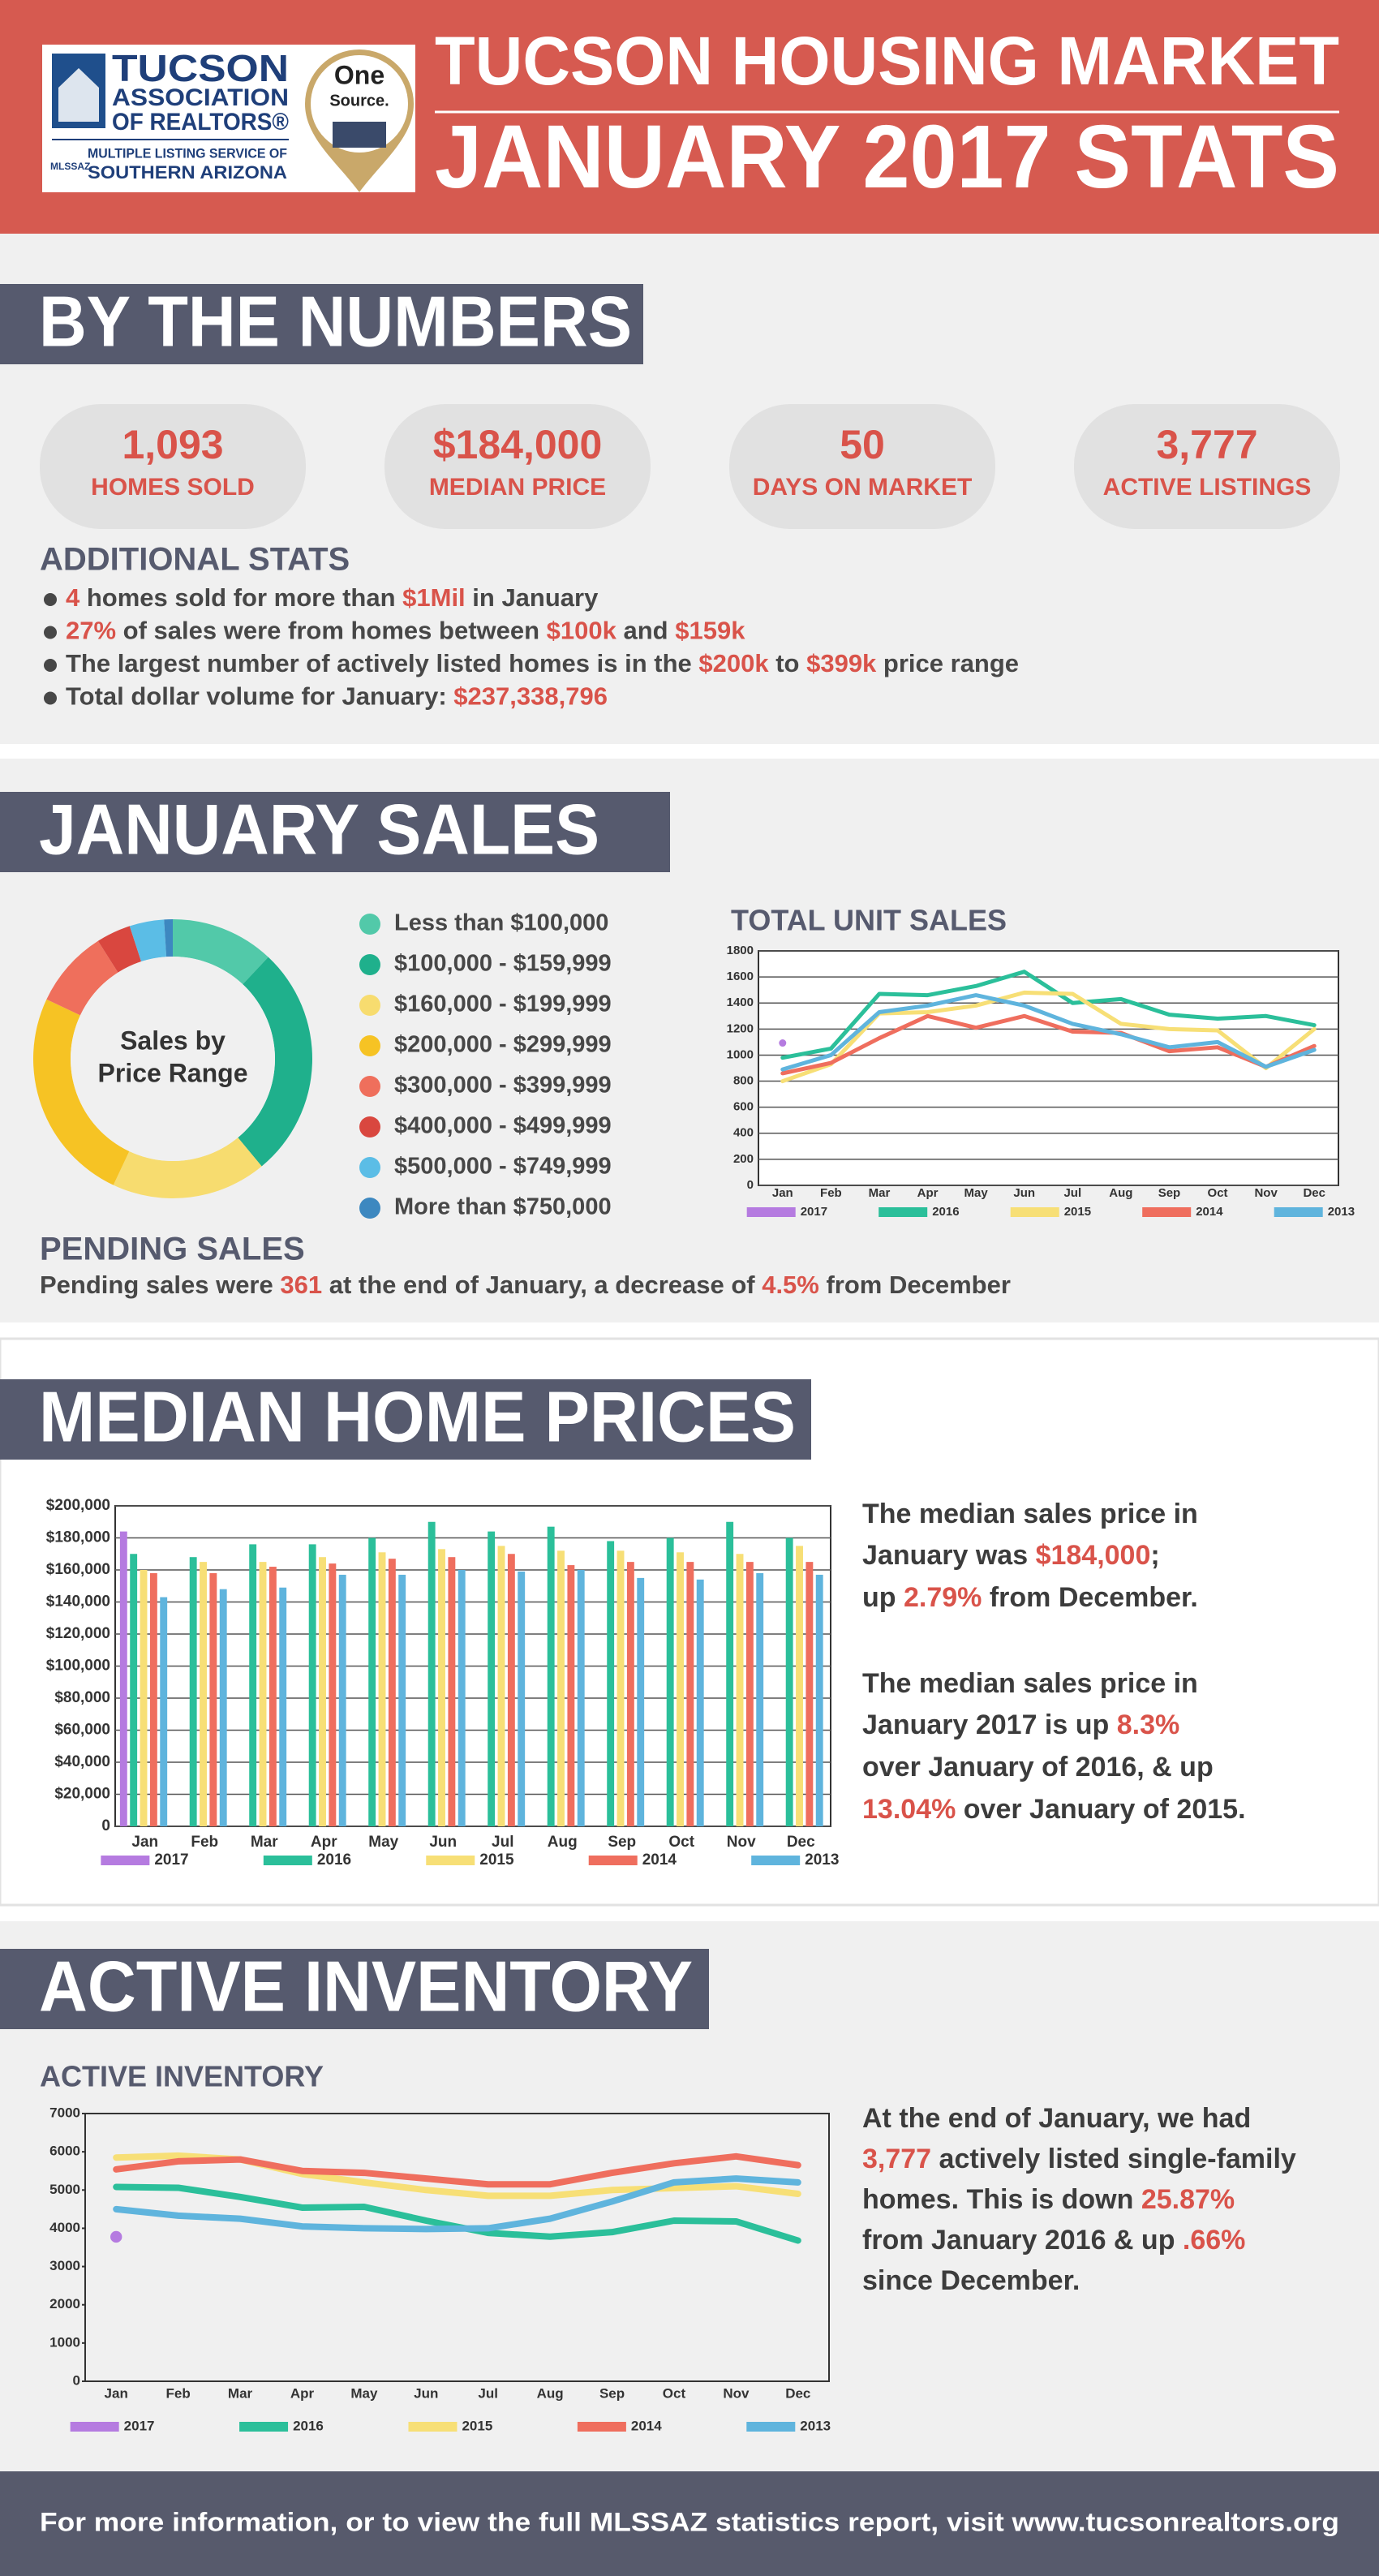 This screenshot has height=2576, width=1379. I want to click on badge-text: One, so click(359, 74).